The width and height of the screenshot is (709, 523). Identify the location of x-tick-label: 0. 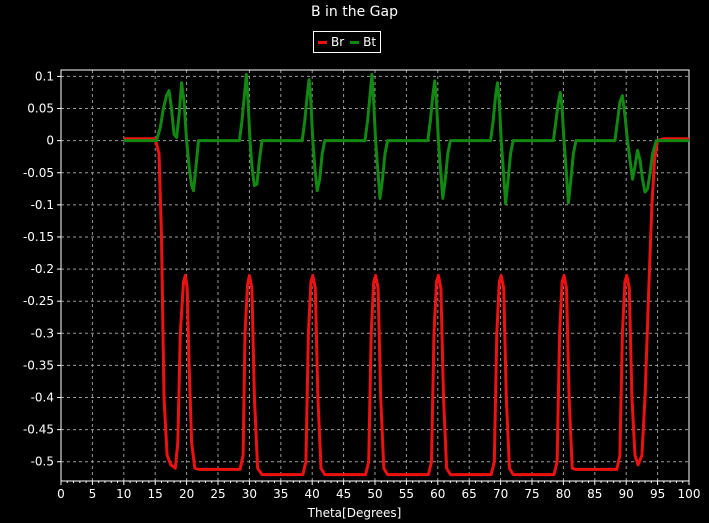
(61, 494).